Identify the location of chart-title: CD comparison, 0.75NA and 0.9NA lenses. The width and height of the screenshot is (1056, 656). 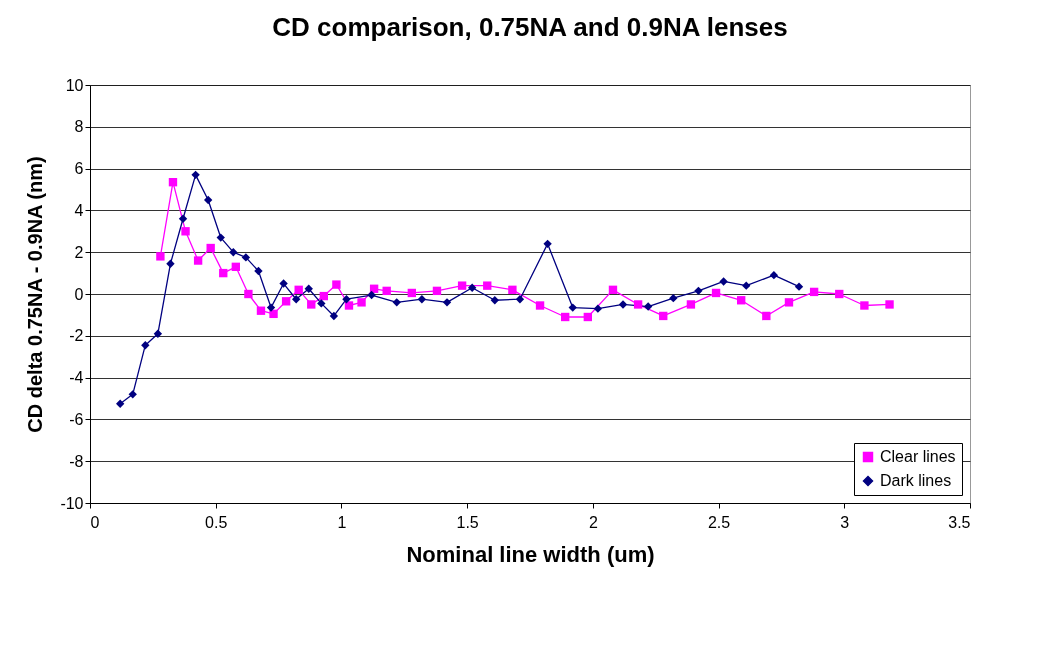
(530, 27).